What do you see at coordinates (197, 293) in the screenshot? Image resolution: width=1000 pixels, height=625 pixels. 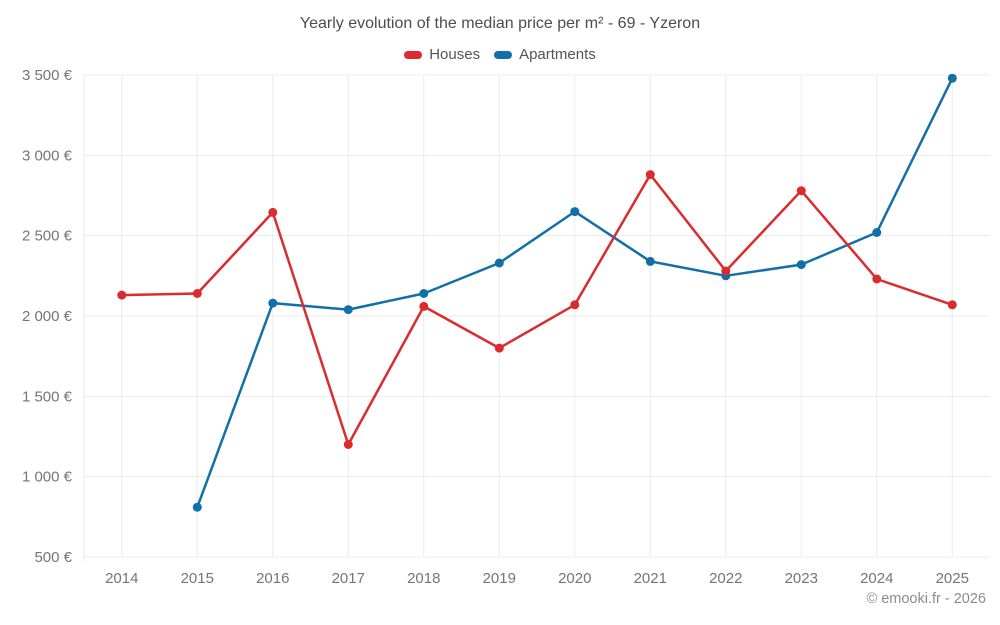 I see `houses-point-2015` at bounding box center [197, 293].